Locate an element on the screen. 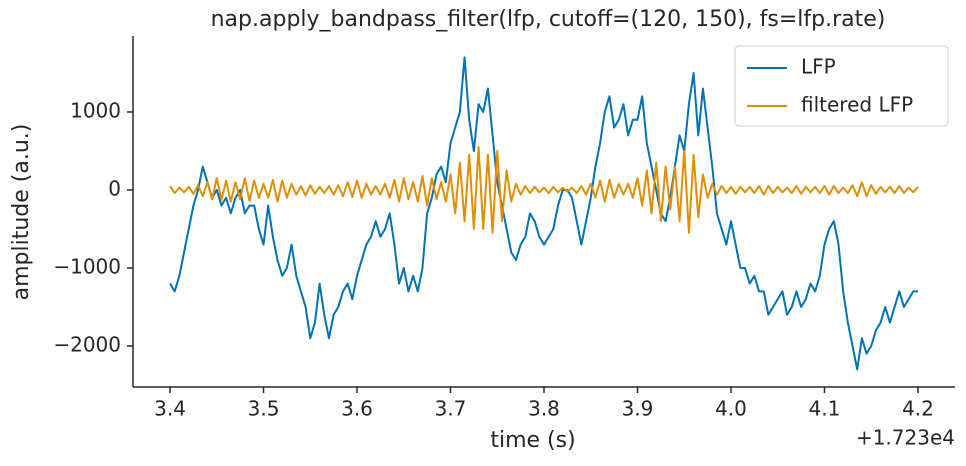 This screenshot has width=966, height=466. x-tick-label: 4.2 is located at coordinates (918, 409).